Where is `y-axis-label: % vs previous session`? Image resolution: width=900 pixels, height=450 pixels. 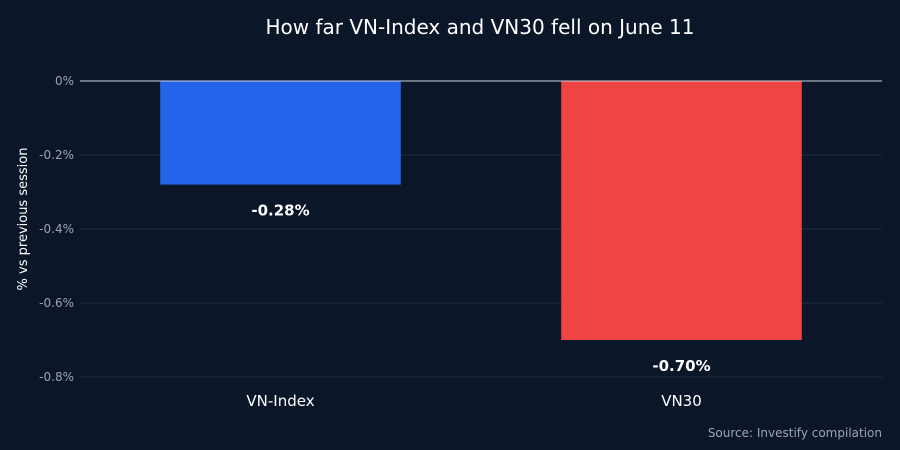 y-axis-label: % vs previous session is located at coordinates (23, 219).